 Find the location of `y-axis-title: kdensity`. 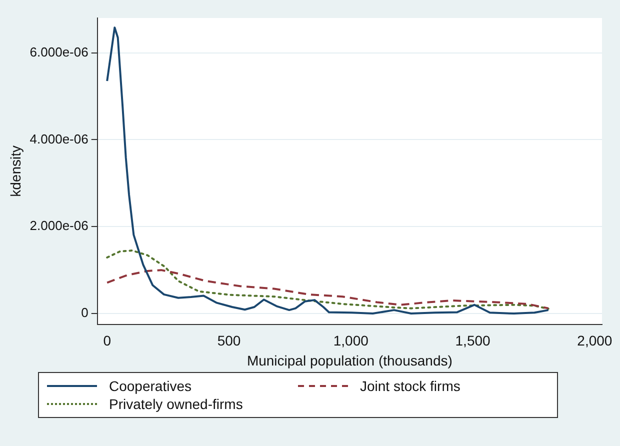

y-axis-title: kdensity is located at coordinates (15, 171).